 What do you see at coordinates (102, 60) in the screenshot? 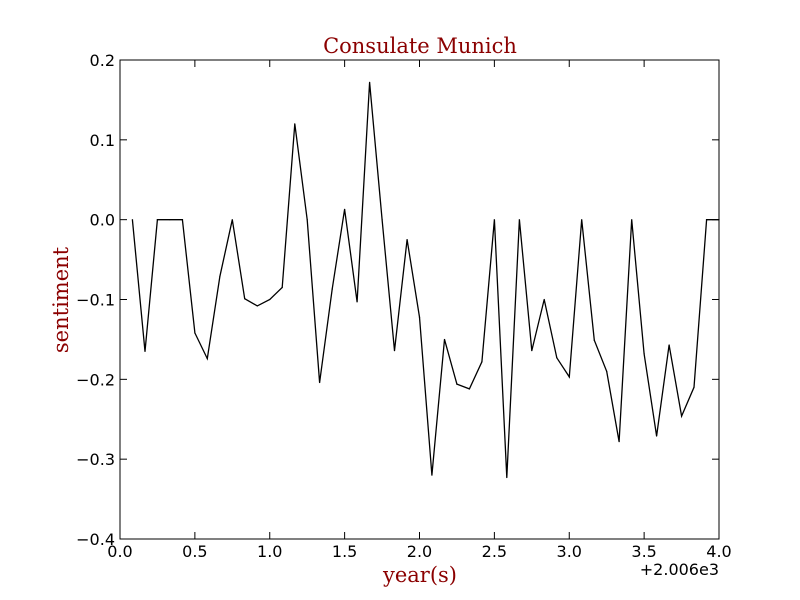
I see `y-tick-label: 0.2` at bounding box center [102, 60].